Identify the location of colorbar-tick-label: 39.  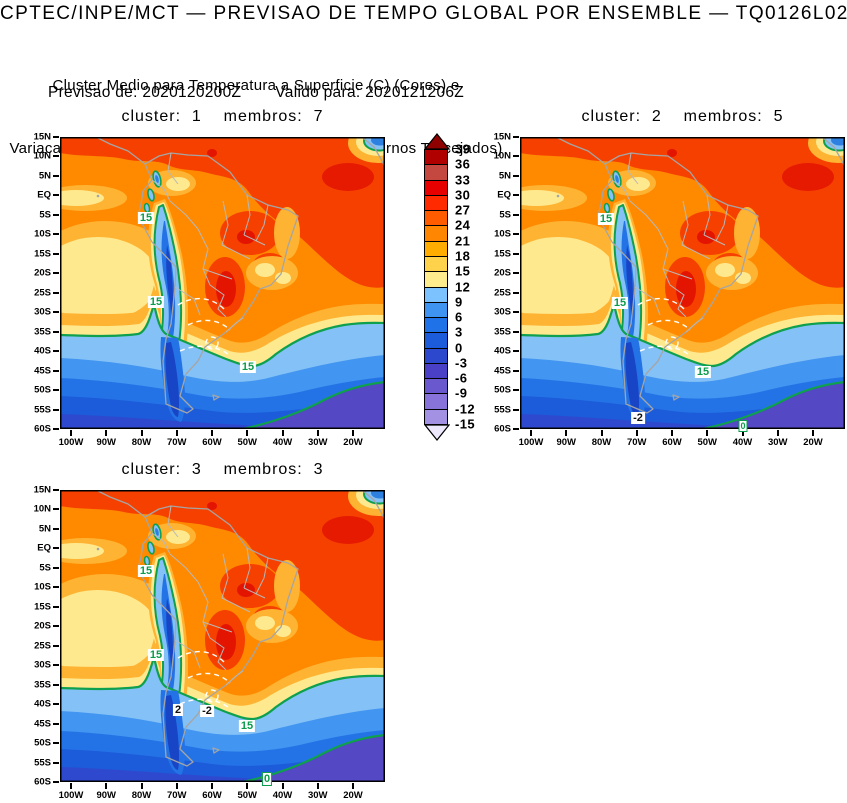
(463, 149).